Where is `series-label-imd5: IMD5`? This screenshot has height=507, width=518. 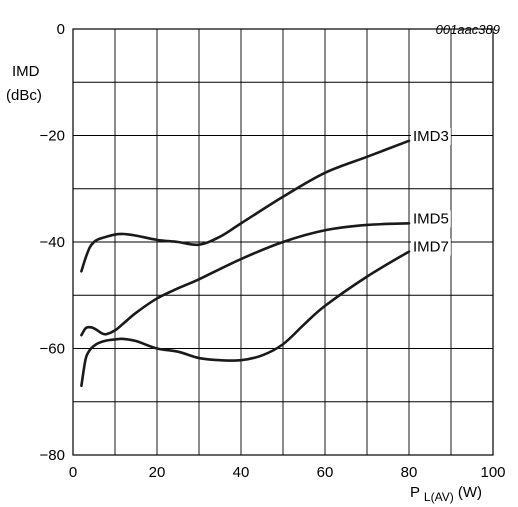 series-label-imd5: IMD5 is located at coordinates (431, 218).